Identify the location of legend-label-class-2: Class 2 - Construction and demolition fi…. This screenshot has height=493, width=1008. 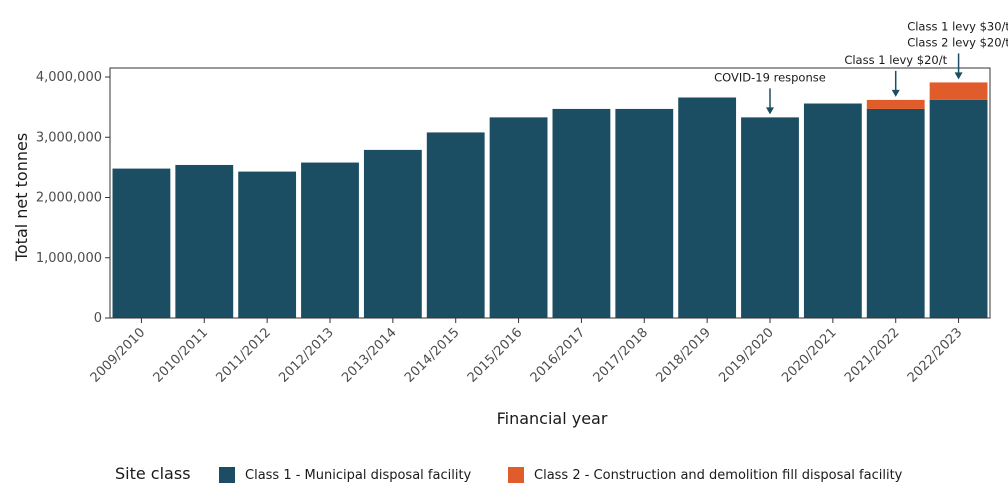
(718, 475).